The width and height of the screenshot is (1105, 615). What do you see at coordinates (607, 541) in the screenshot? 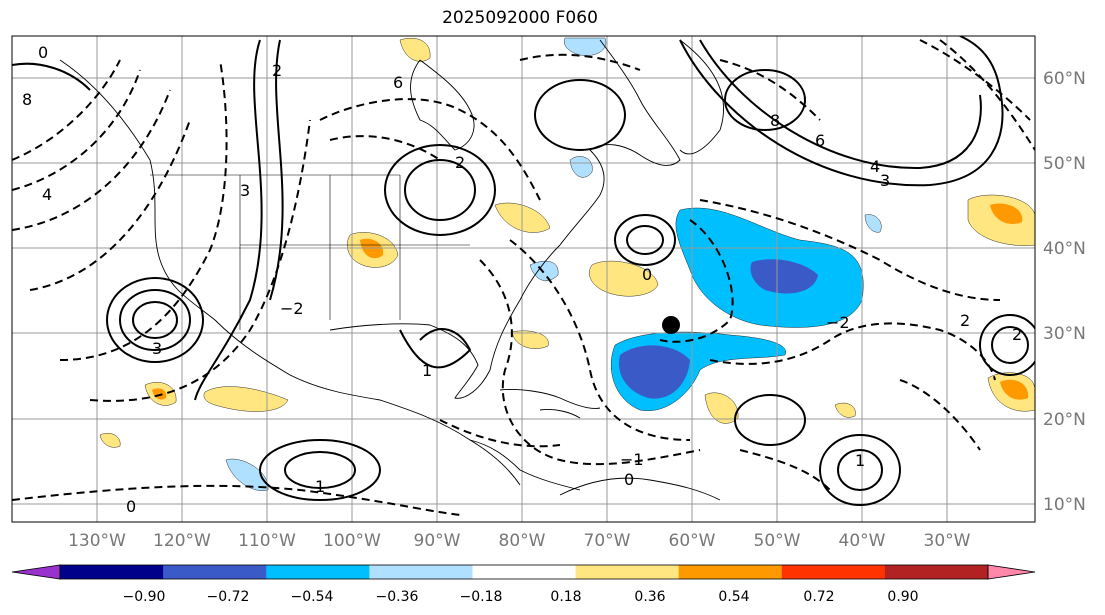
I see `longitude-label: 70°W` at bounding box center [607, 541].